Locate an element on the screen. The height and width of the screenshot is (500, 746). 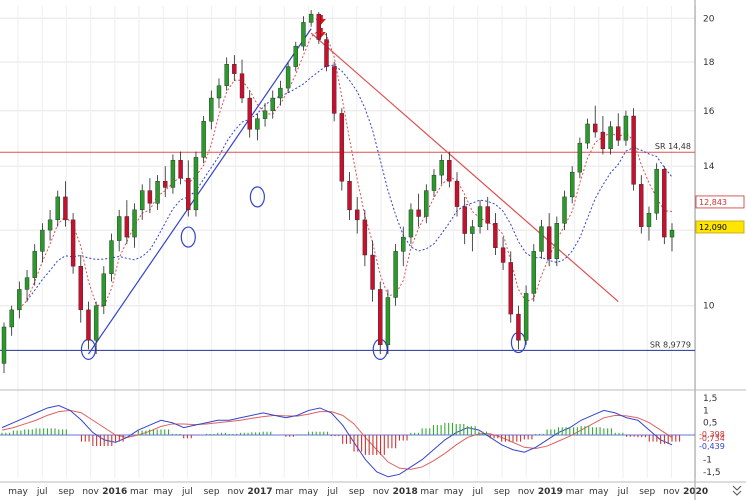
y-tick-label: 10 is located at coordinates (709, 307).